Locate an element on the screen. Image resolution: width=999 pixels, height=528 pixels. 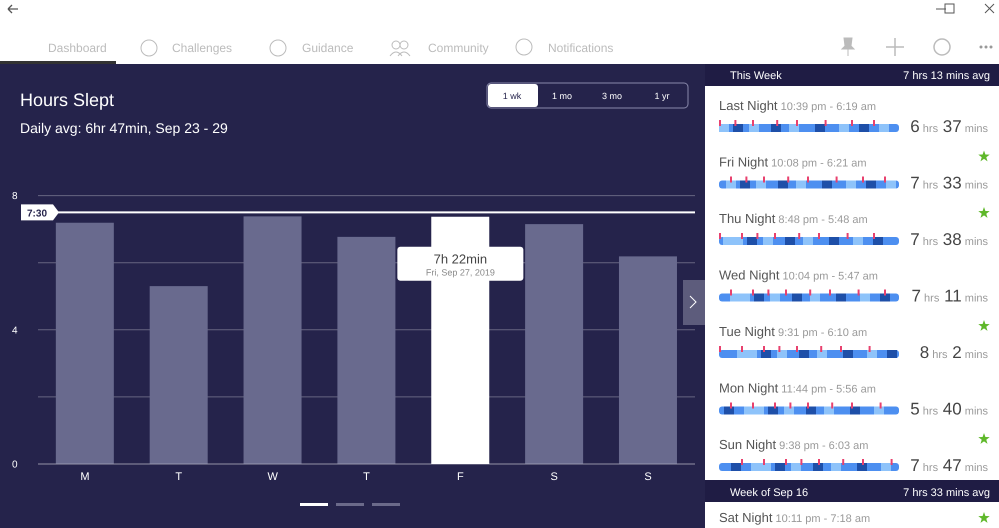
text: 7 hrs 38 mins is located at coordinates (949, 239).